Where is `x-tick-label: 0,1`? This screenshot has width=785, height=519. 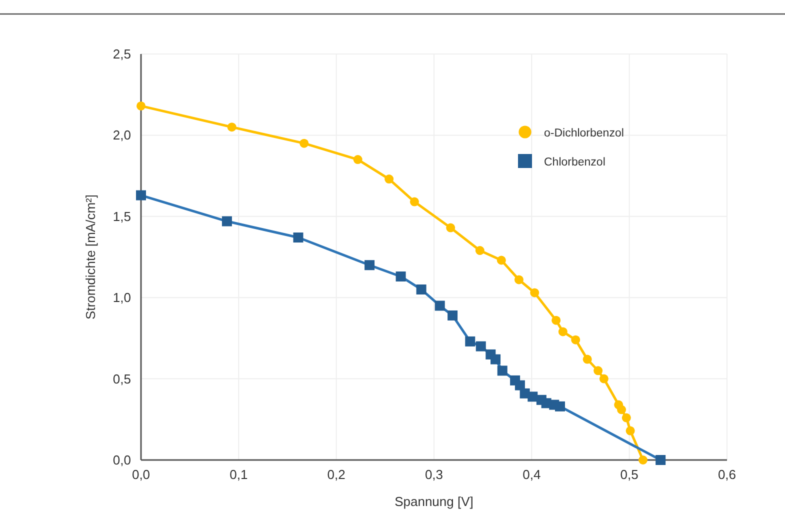 x-tick-label: 0,1 is located at coordinates (239, 474).